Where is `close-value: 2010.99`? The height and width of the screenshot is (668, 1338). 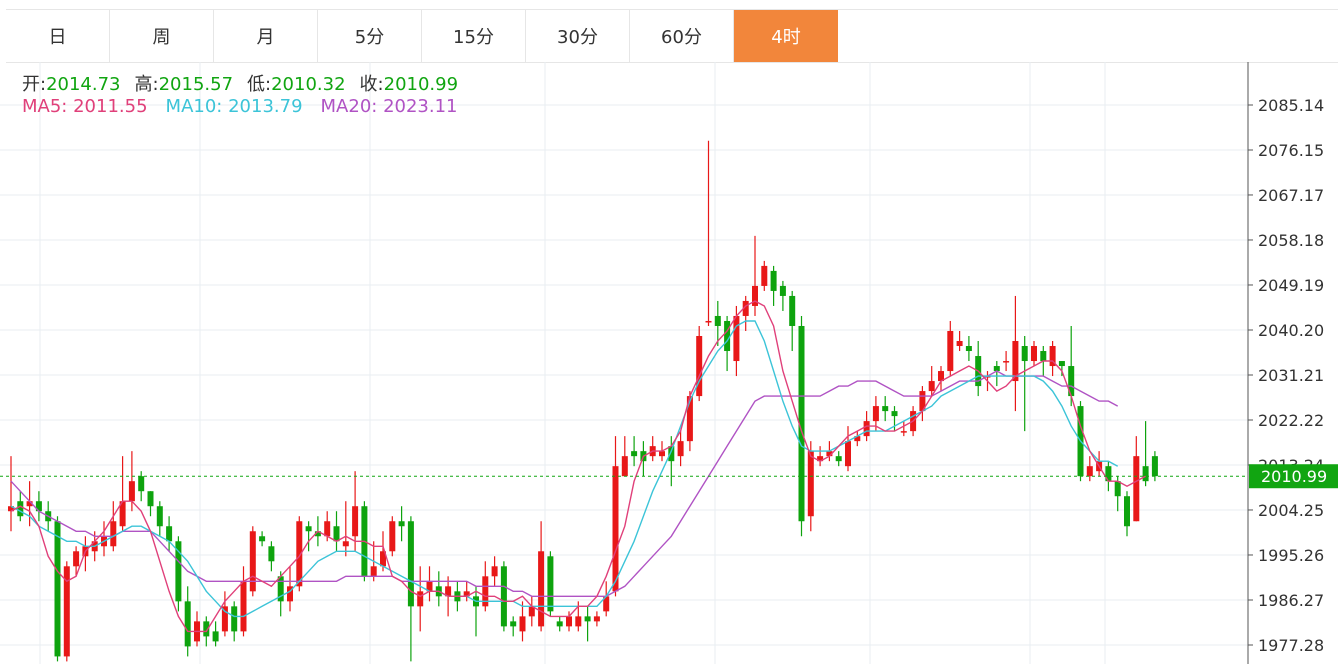
close-value: 2010.99 is located at coordinates (421, 84).